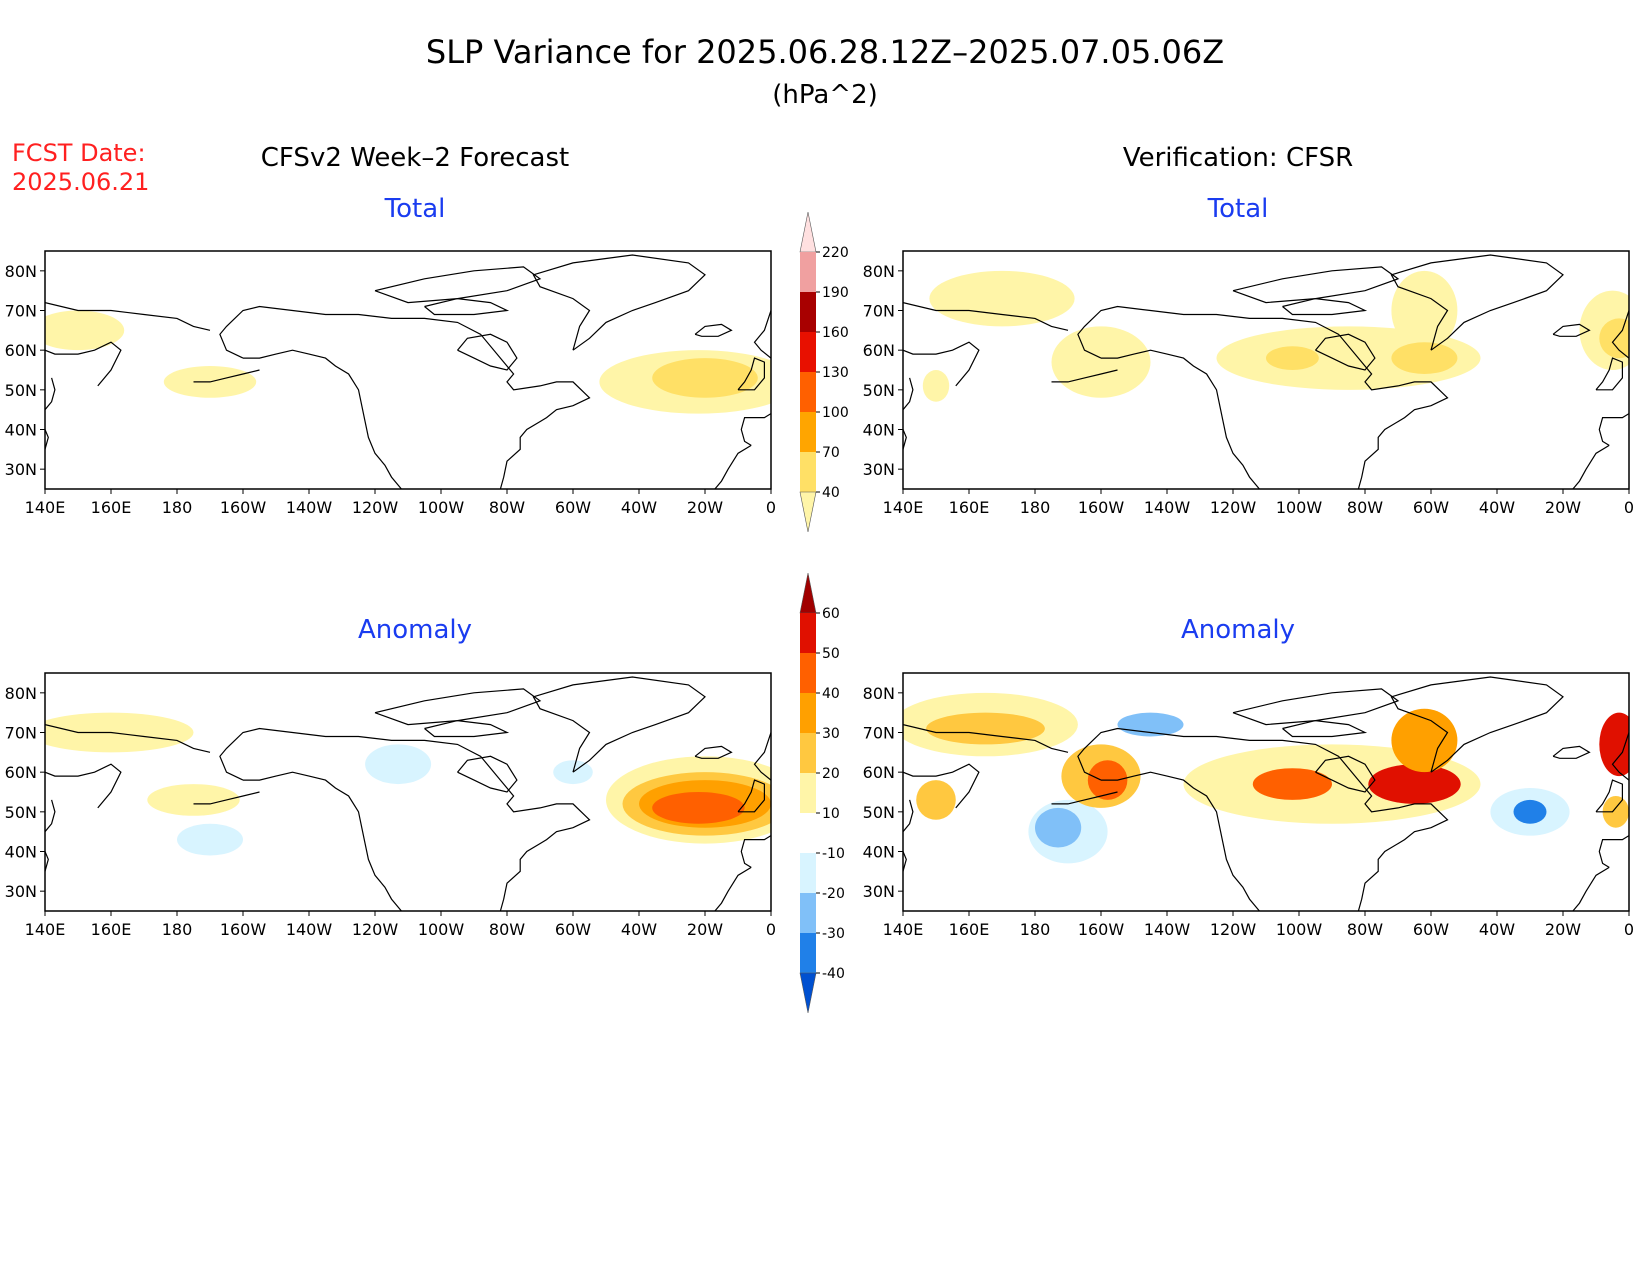 This screenshot has width=1650, height=1275. Describe the element at coordinates (507, 929) in the screenshot. I see `lon-tick-label: 80W` at that location.